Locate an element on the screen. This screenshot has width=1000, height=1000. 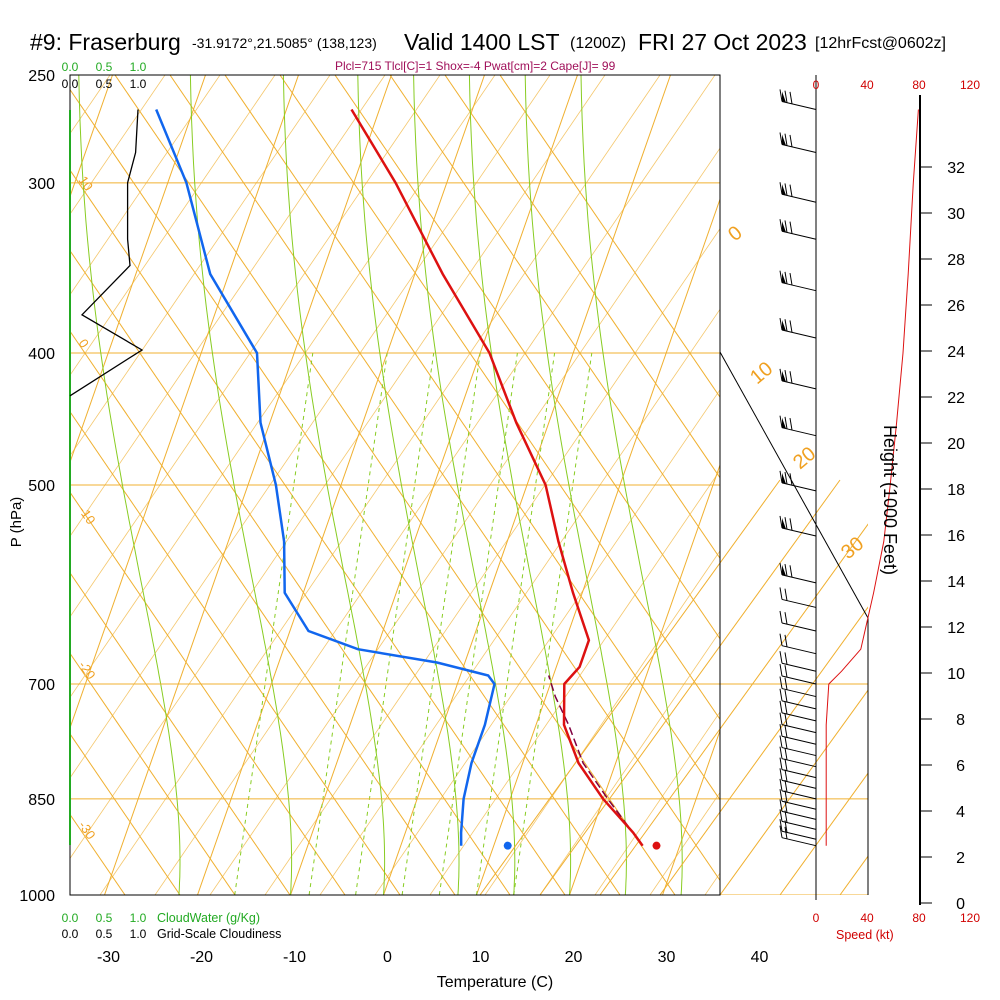
pressure-tick-label: 250 is located at coordinates (41, 76).